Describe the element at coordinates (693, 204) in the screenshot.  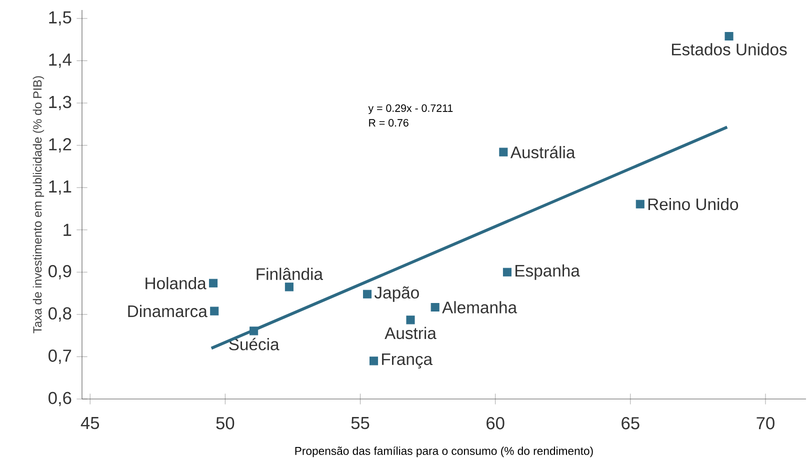
I see `series-label: Reino Unido` at that location.